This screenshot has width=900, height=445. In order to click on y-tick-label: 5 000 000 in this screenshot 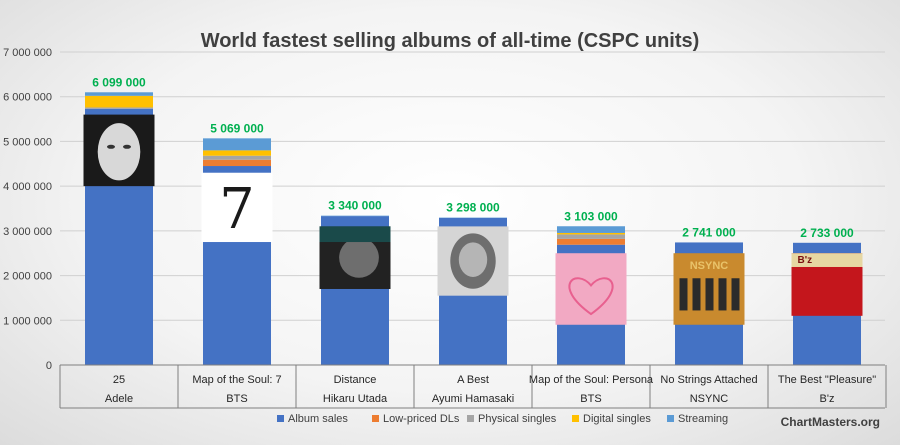, I will do `click(27, 142)`.